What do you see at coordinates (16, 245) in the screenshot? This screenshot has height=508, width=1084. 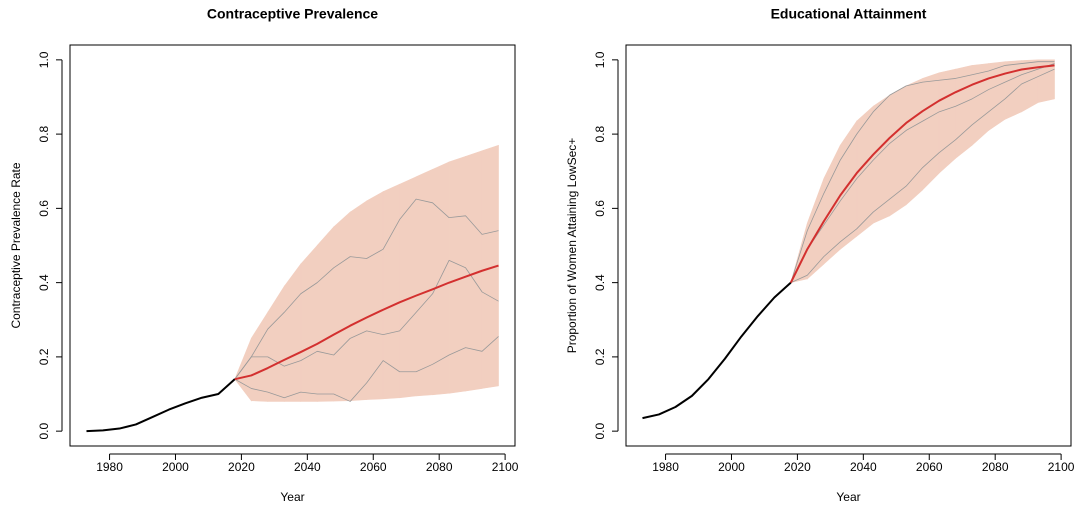 I see `y-axis-title: Contraceptive Prevalence Rate` at bounding box center [16, 245].